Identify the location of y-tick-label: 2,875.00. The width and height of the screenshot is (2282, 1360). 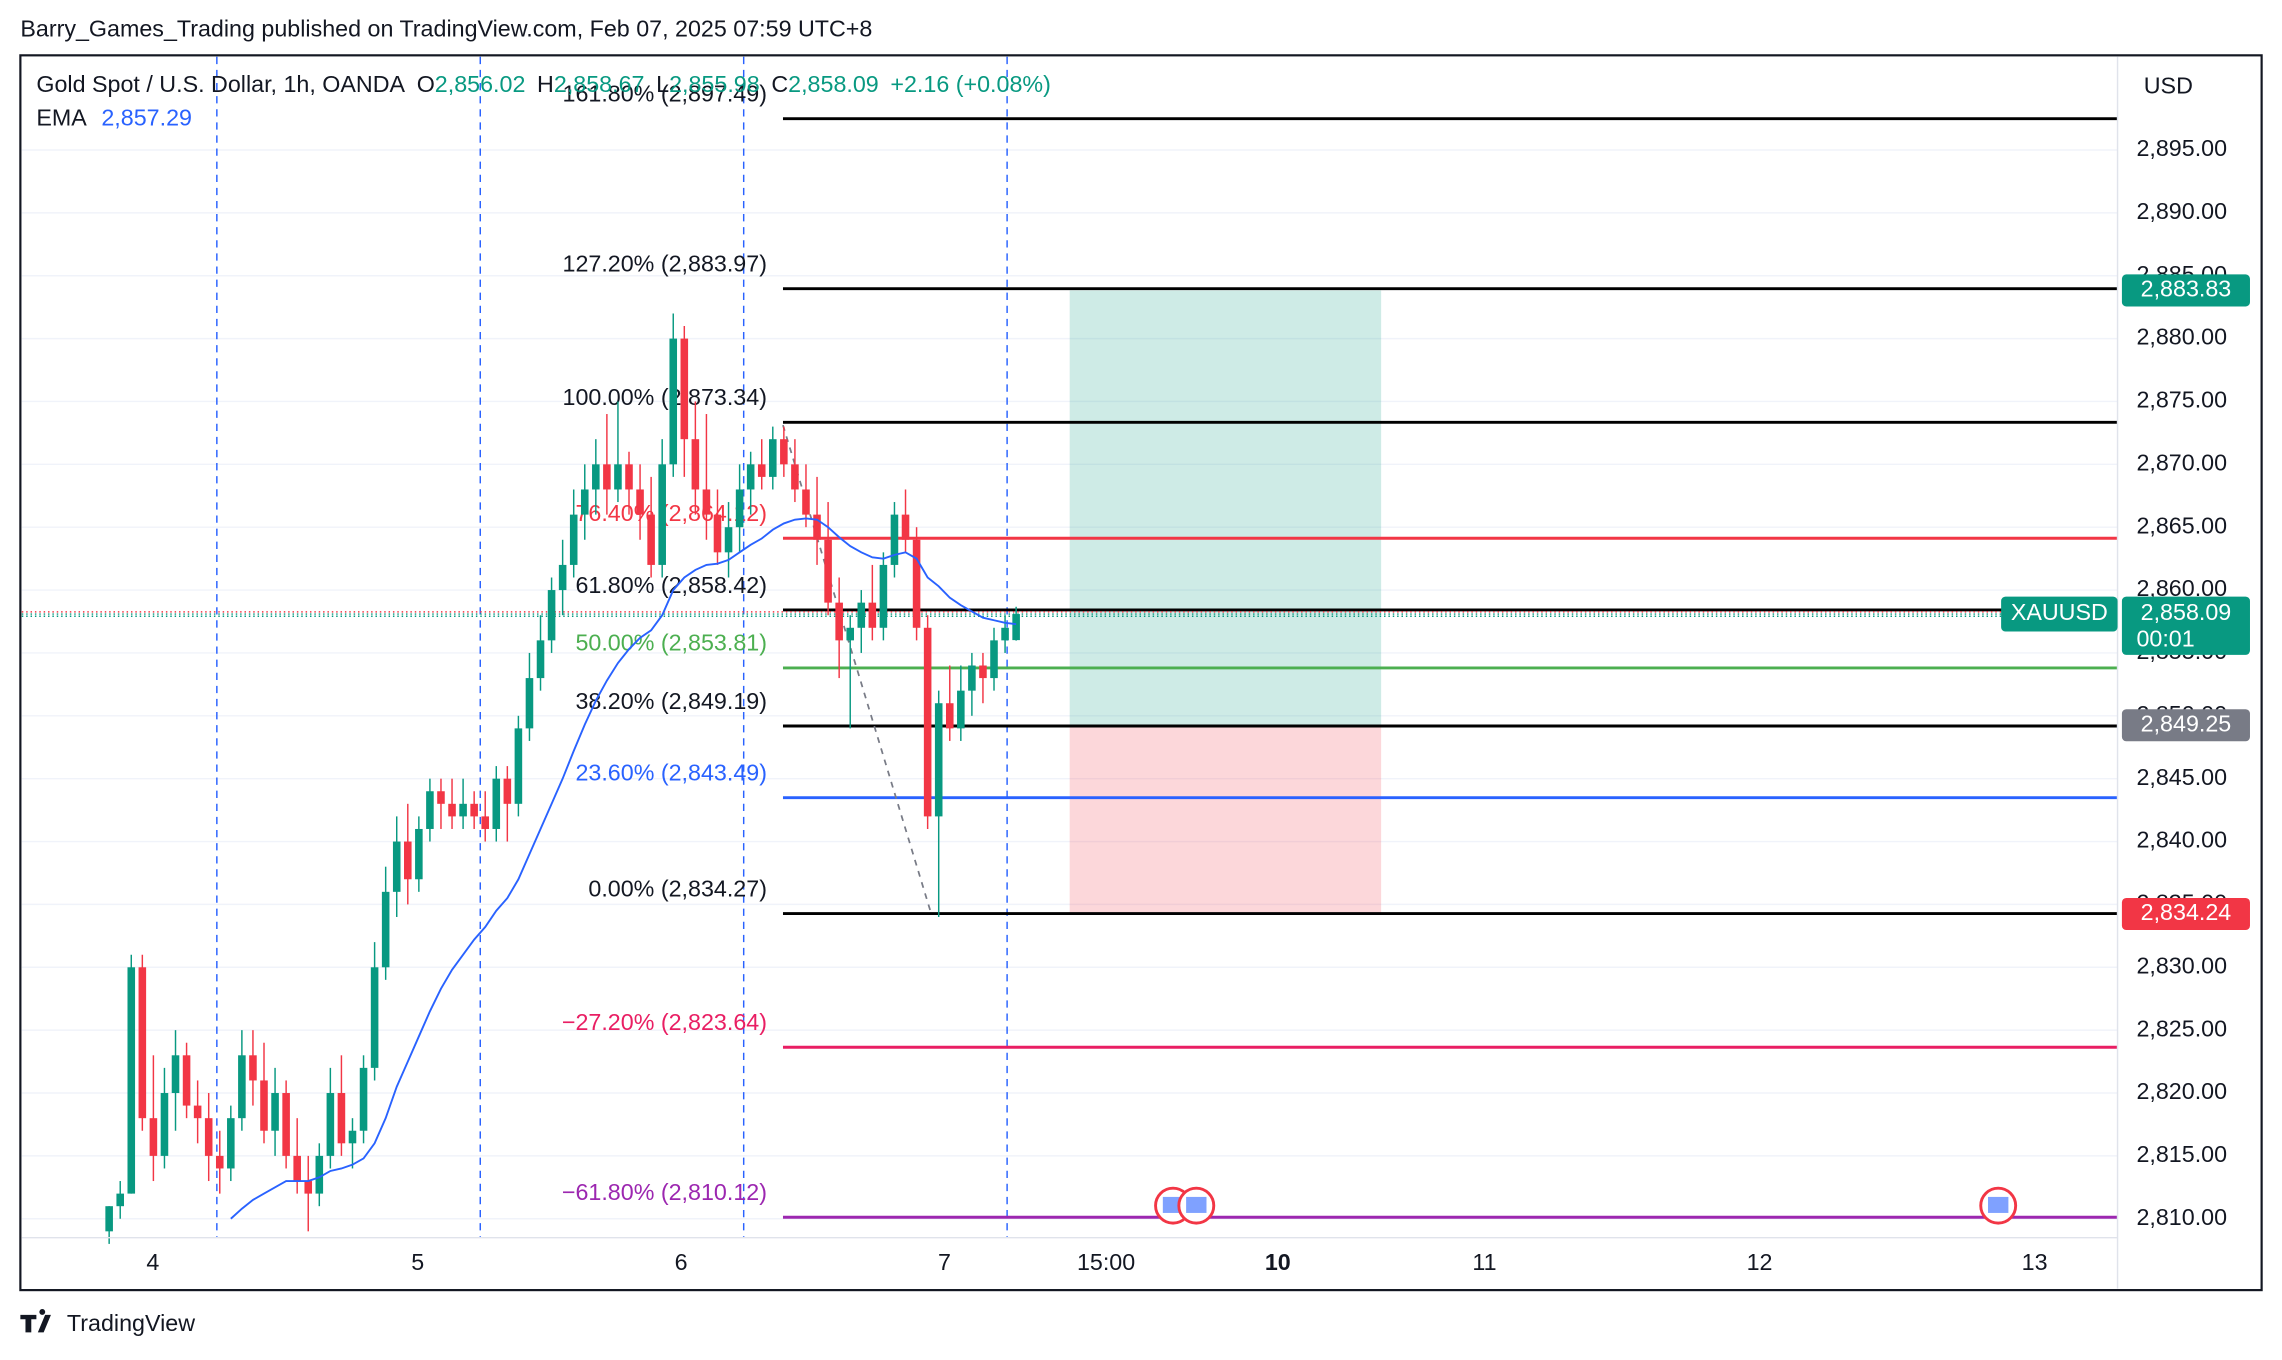
(2181, 400).